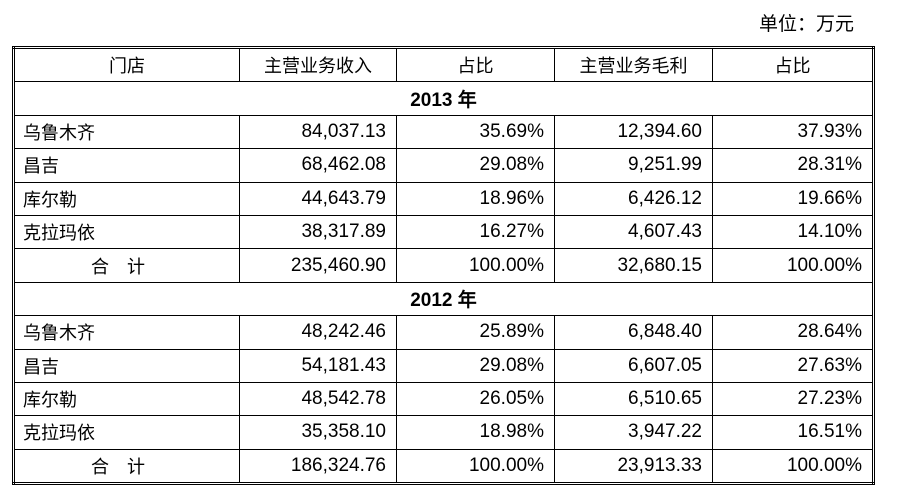 This screenshot has height=486, width=906. I want to click on revenue-share-cell: 26.05%, so click(475, 399).